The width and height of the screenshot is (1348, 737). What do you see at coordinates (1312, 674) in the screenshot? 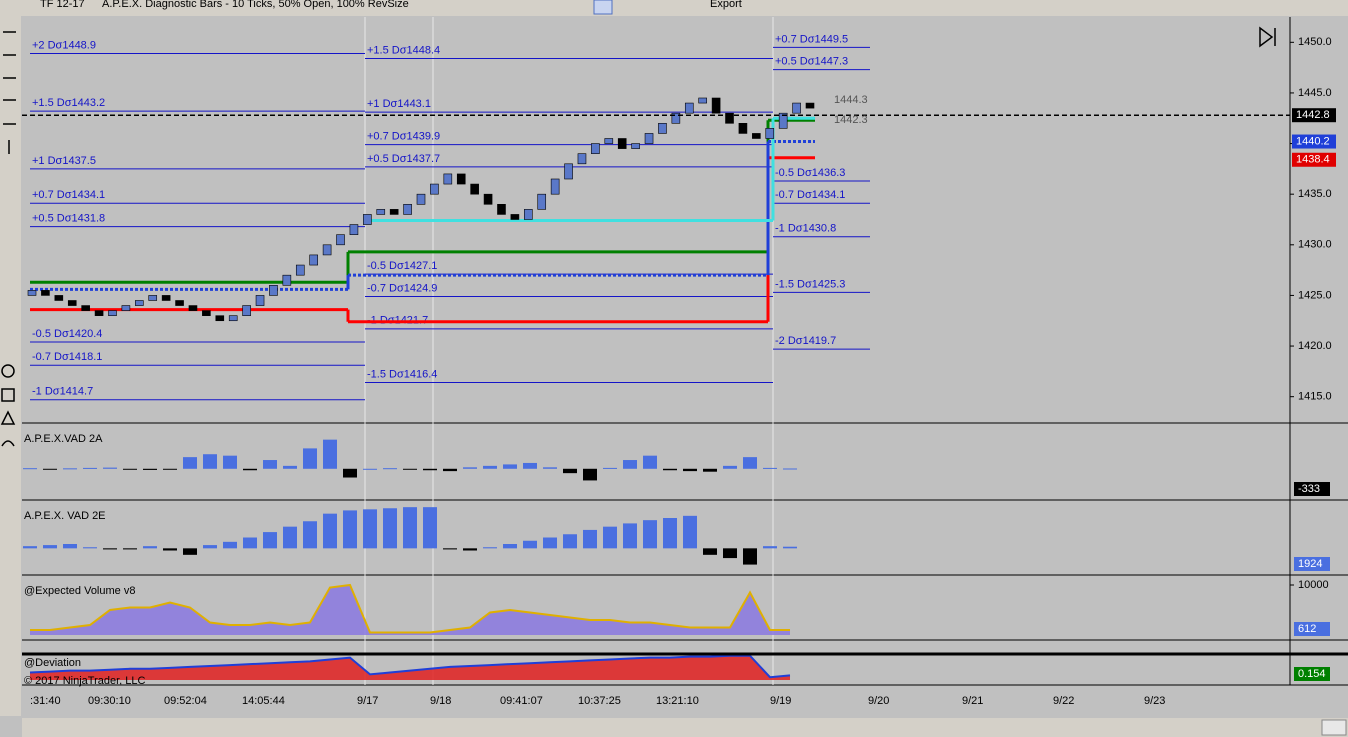
I see `readout-value: 0.154` at bounding box center [1312, 674].